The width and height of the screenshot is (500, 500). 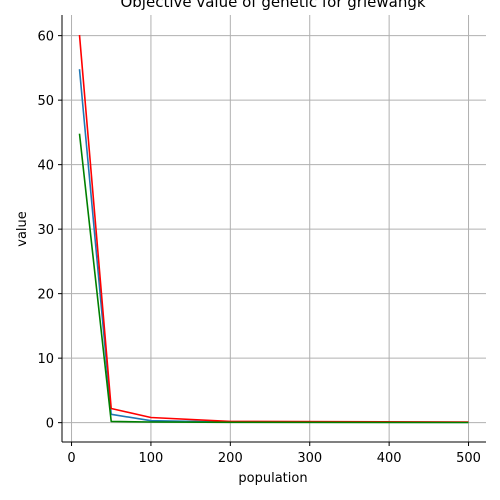 I want to click on y-tick-label: 10, so click(x=45, y=359).